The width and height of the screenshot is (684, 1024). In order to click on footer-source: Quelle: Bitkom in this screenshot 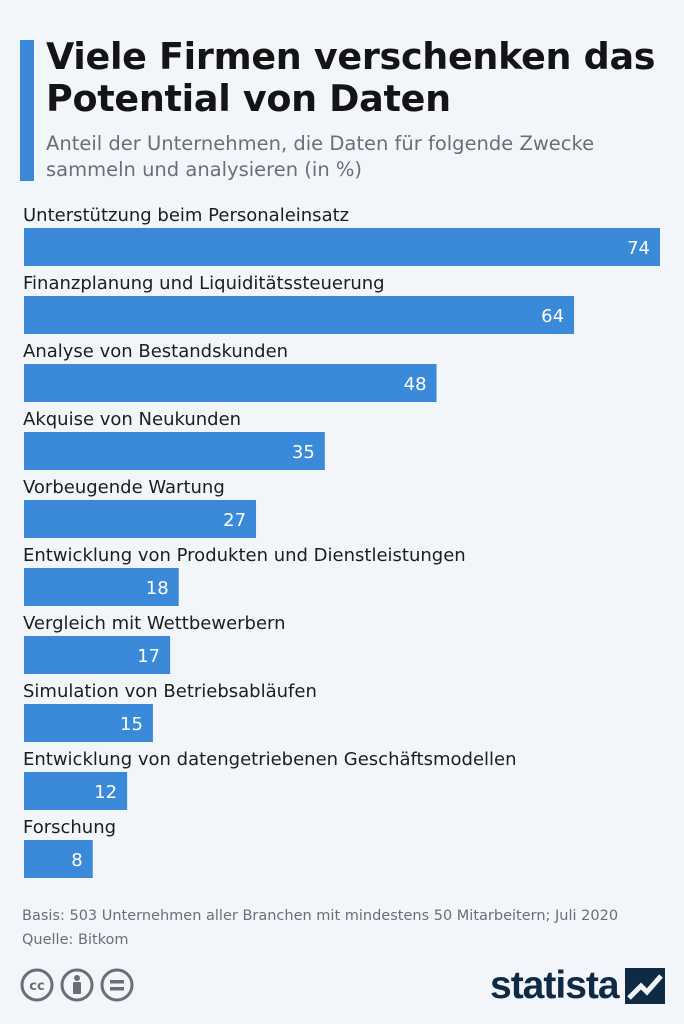, I will do `click(75, 940)`.